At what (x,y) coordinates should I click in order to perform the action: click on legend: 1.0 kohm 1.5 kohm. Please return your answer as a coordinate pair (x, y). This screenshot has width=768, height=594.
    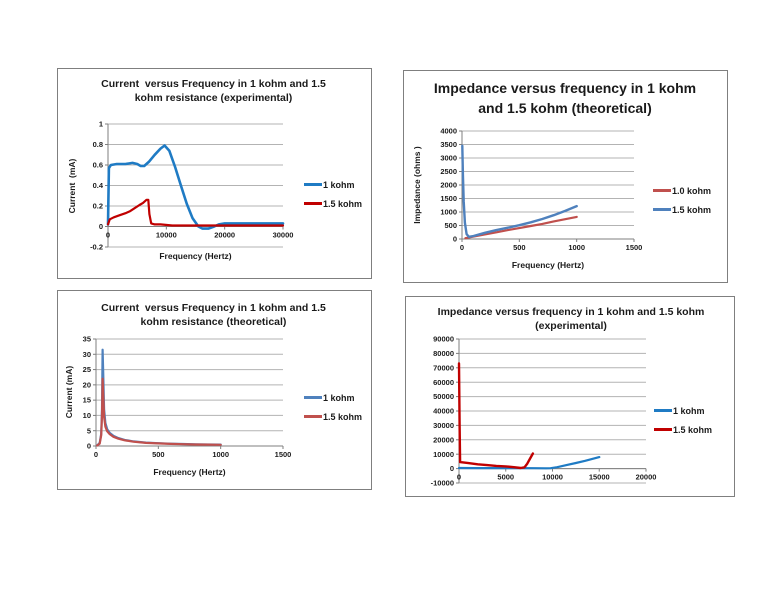
    Looking at the image, I should click on (682, 200).